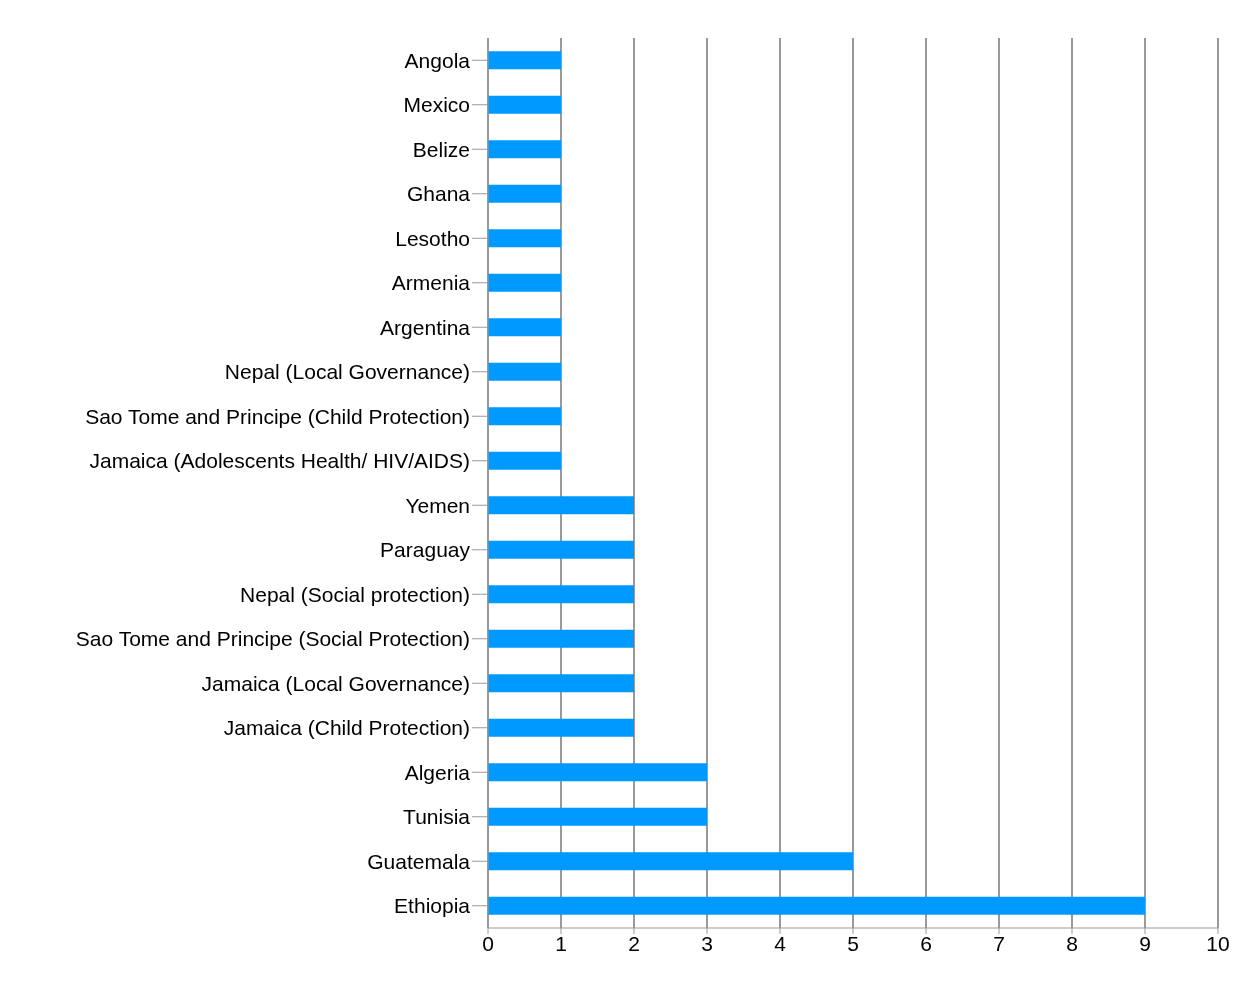  I want to click on y-tick-label: Lesotho, so click(432, 238).